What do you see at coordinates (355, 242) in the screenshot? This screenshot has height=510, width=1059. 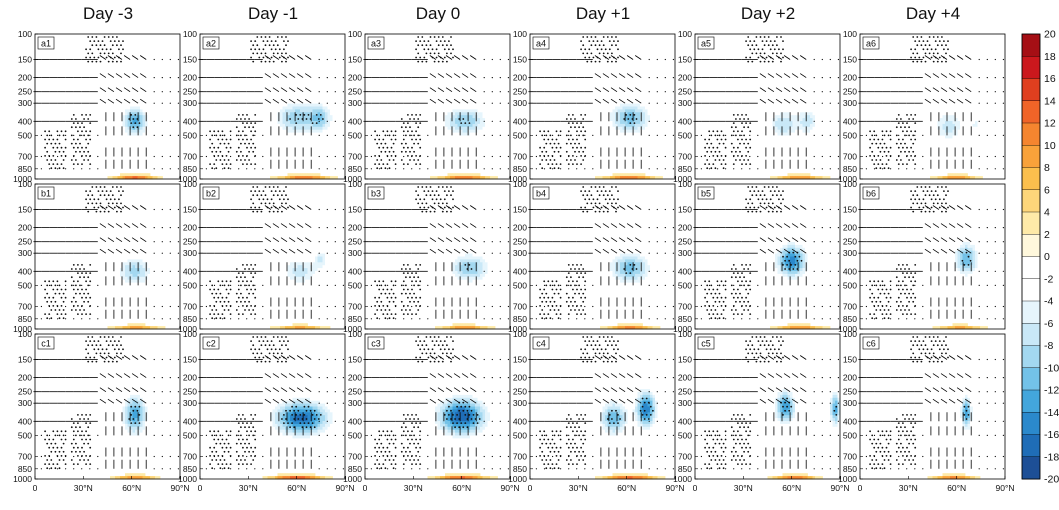 I see `y-tick-label: 250` at bounding box center [355, 242].